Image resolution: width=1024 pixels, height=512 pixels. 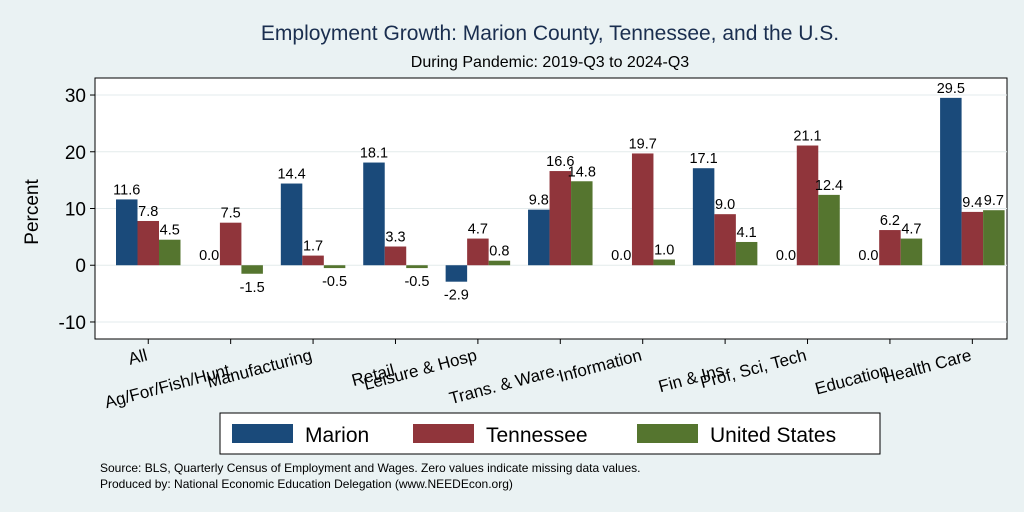 What do you see at coordinates (291, 224) in the screenshot?
I see `bar-marion-manufacturing` at bounding box center [291, 224].